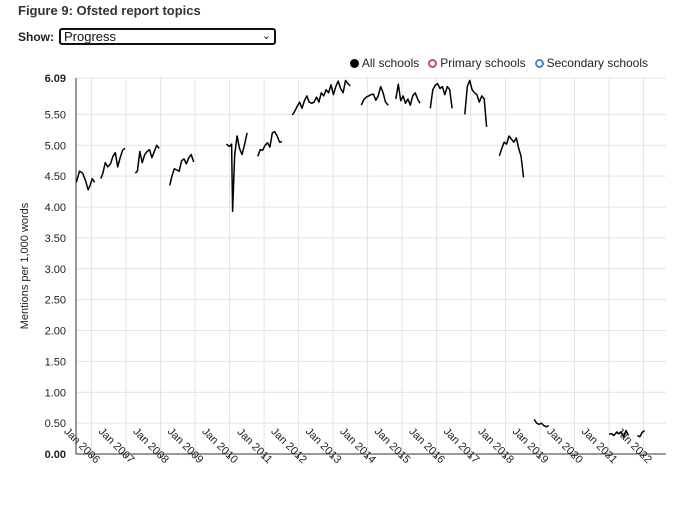  What do you see at coordinates (564, 446) in the screenshot?
I see `x-tick-label: Jan 2020` at bounding box center [564, 446].